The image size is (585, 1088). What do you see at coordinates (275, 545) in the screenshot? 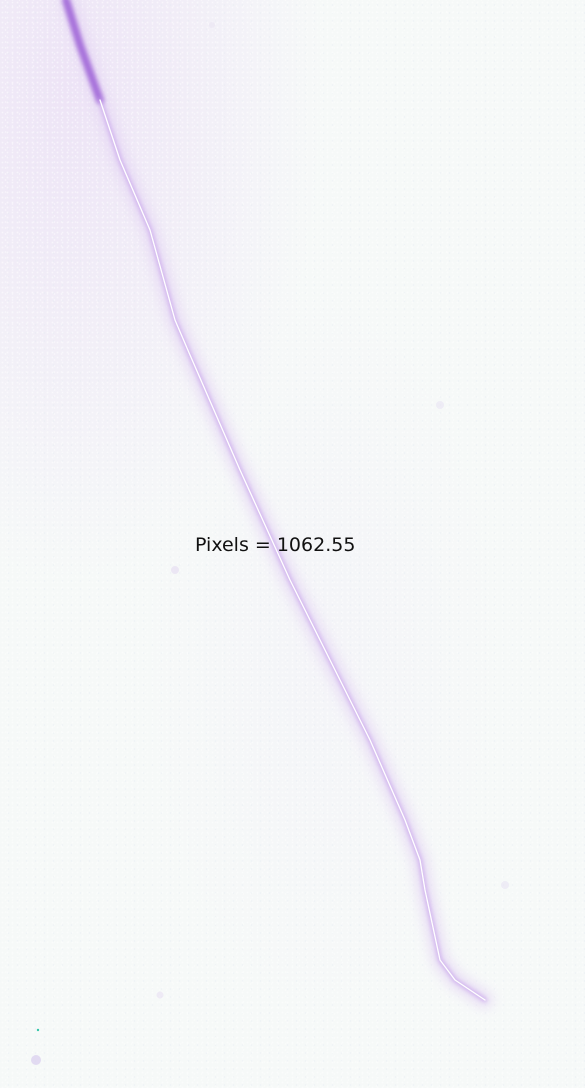
I see `pixel-length-label: Pixels = 1062.55` at bounding box center [275, 545].